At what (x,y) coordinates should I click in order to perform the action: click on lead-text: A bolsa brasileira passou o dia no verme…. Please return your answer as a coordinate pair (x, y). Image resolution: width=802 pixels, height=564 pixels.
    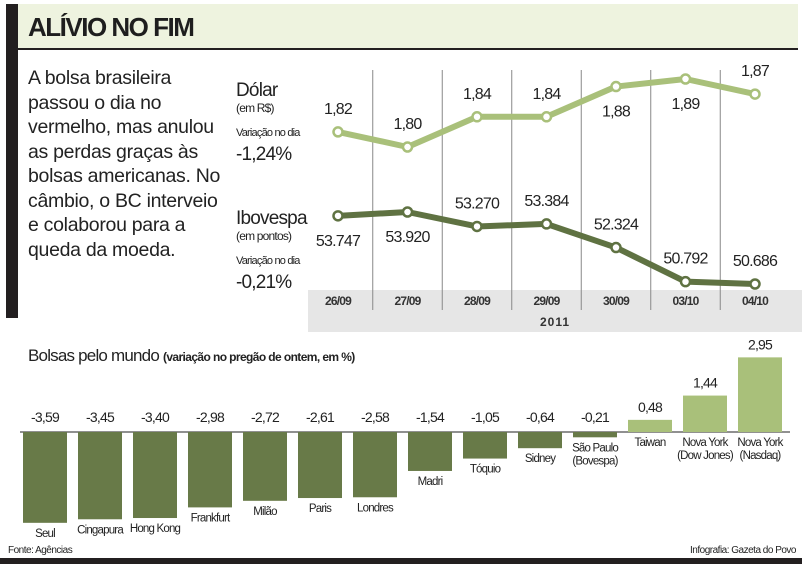
    Looking at the image, I should click on (124, 164).